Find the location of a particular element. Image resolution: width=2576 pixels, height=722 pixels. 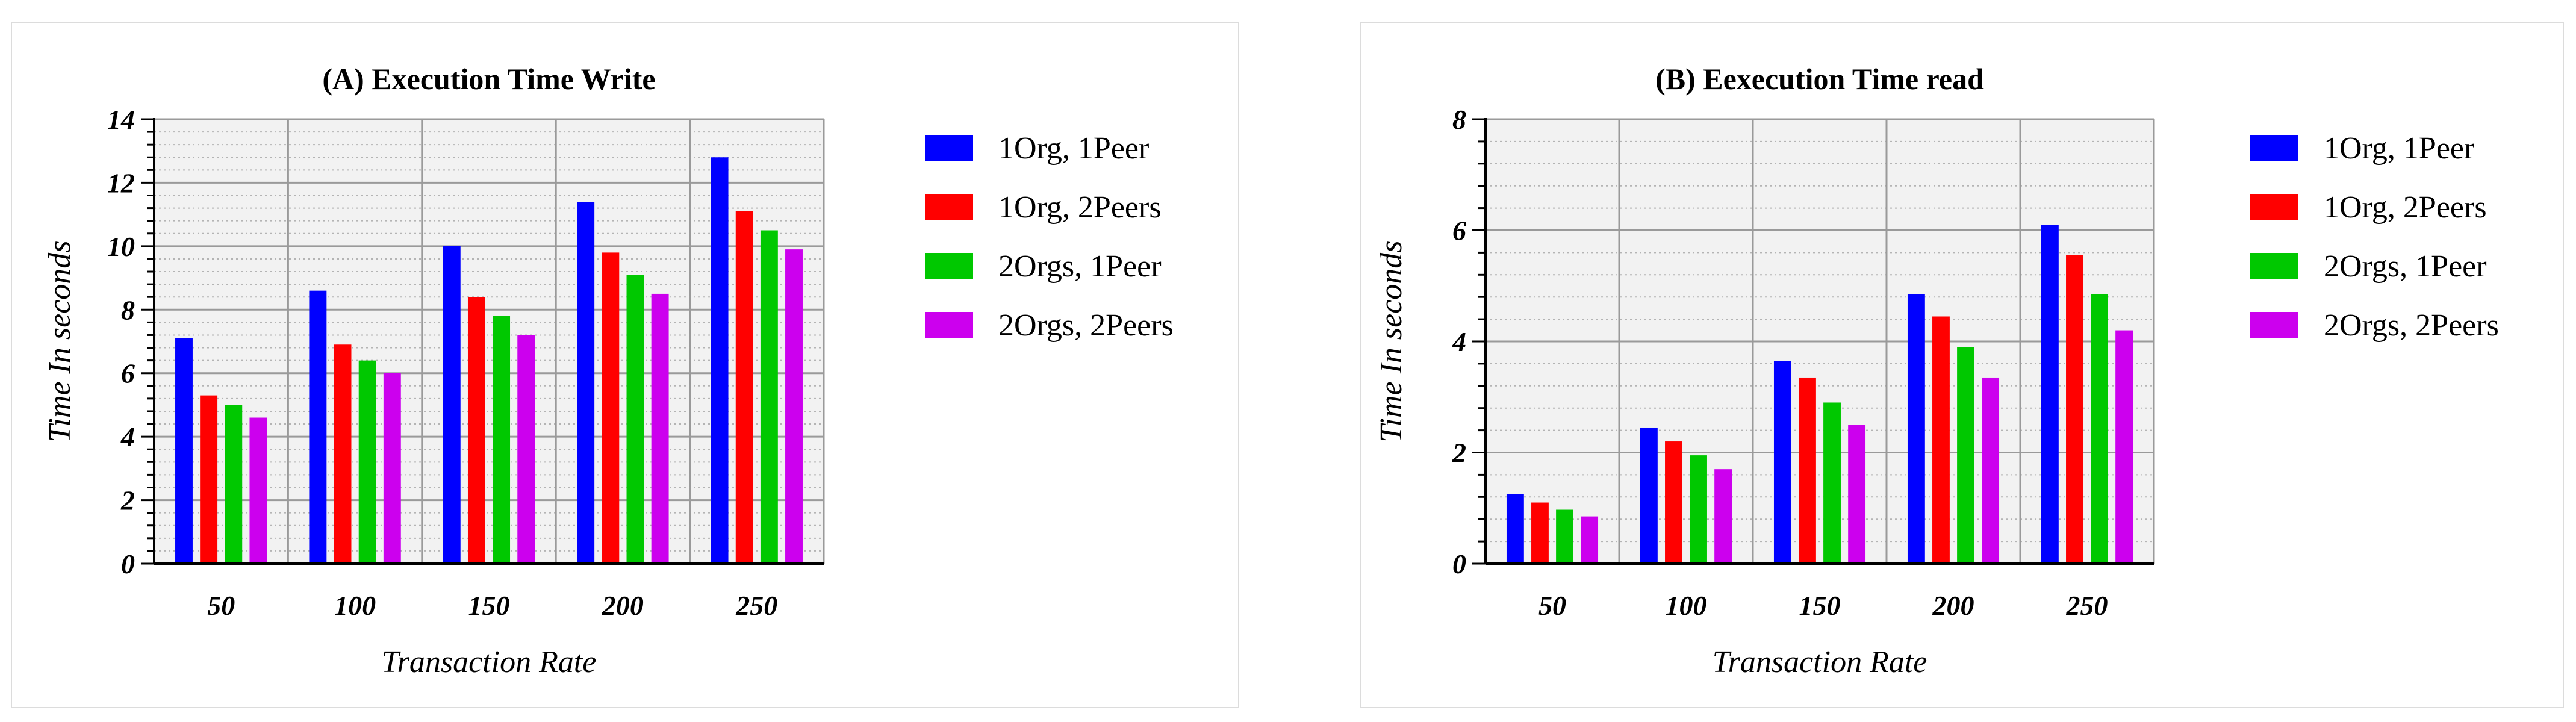

chart-a-y-tick-label: 2 is located at coordinates (128, 501).